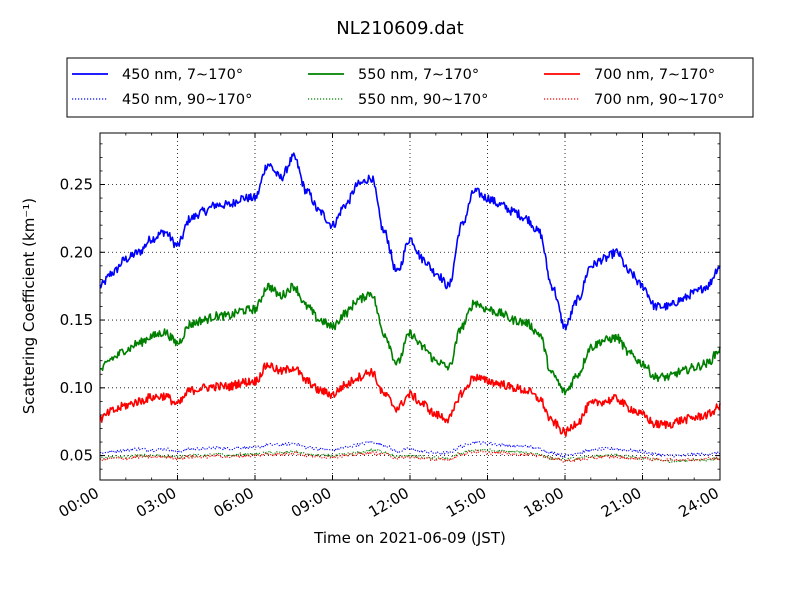  Describe the element at coordinates (76, 185) in the screenshot. I see `y-tick-label: 0.25` at that location.